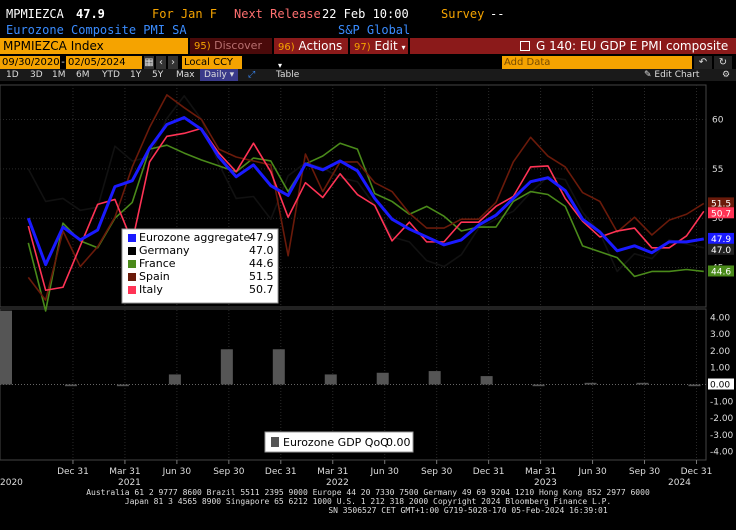 This screenshot has width=736, height=530. Describe the element at coordinates (229, 472) in the screenshot. I see `x-tick-label: Sep 30` at that location.